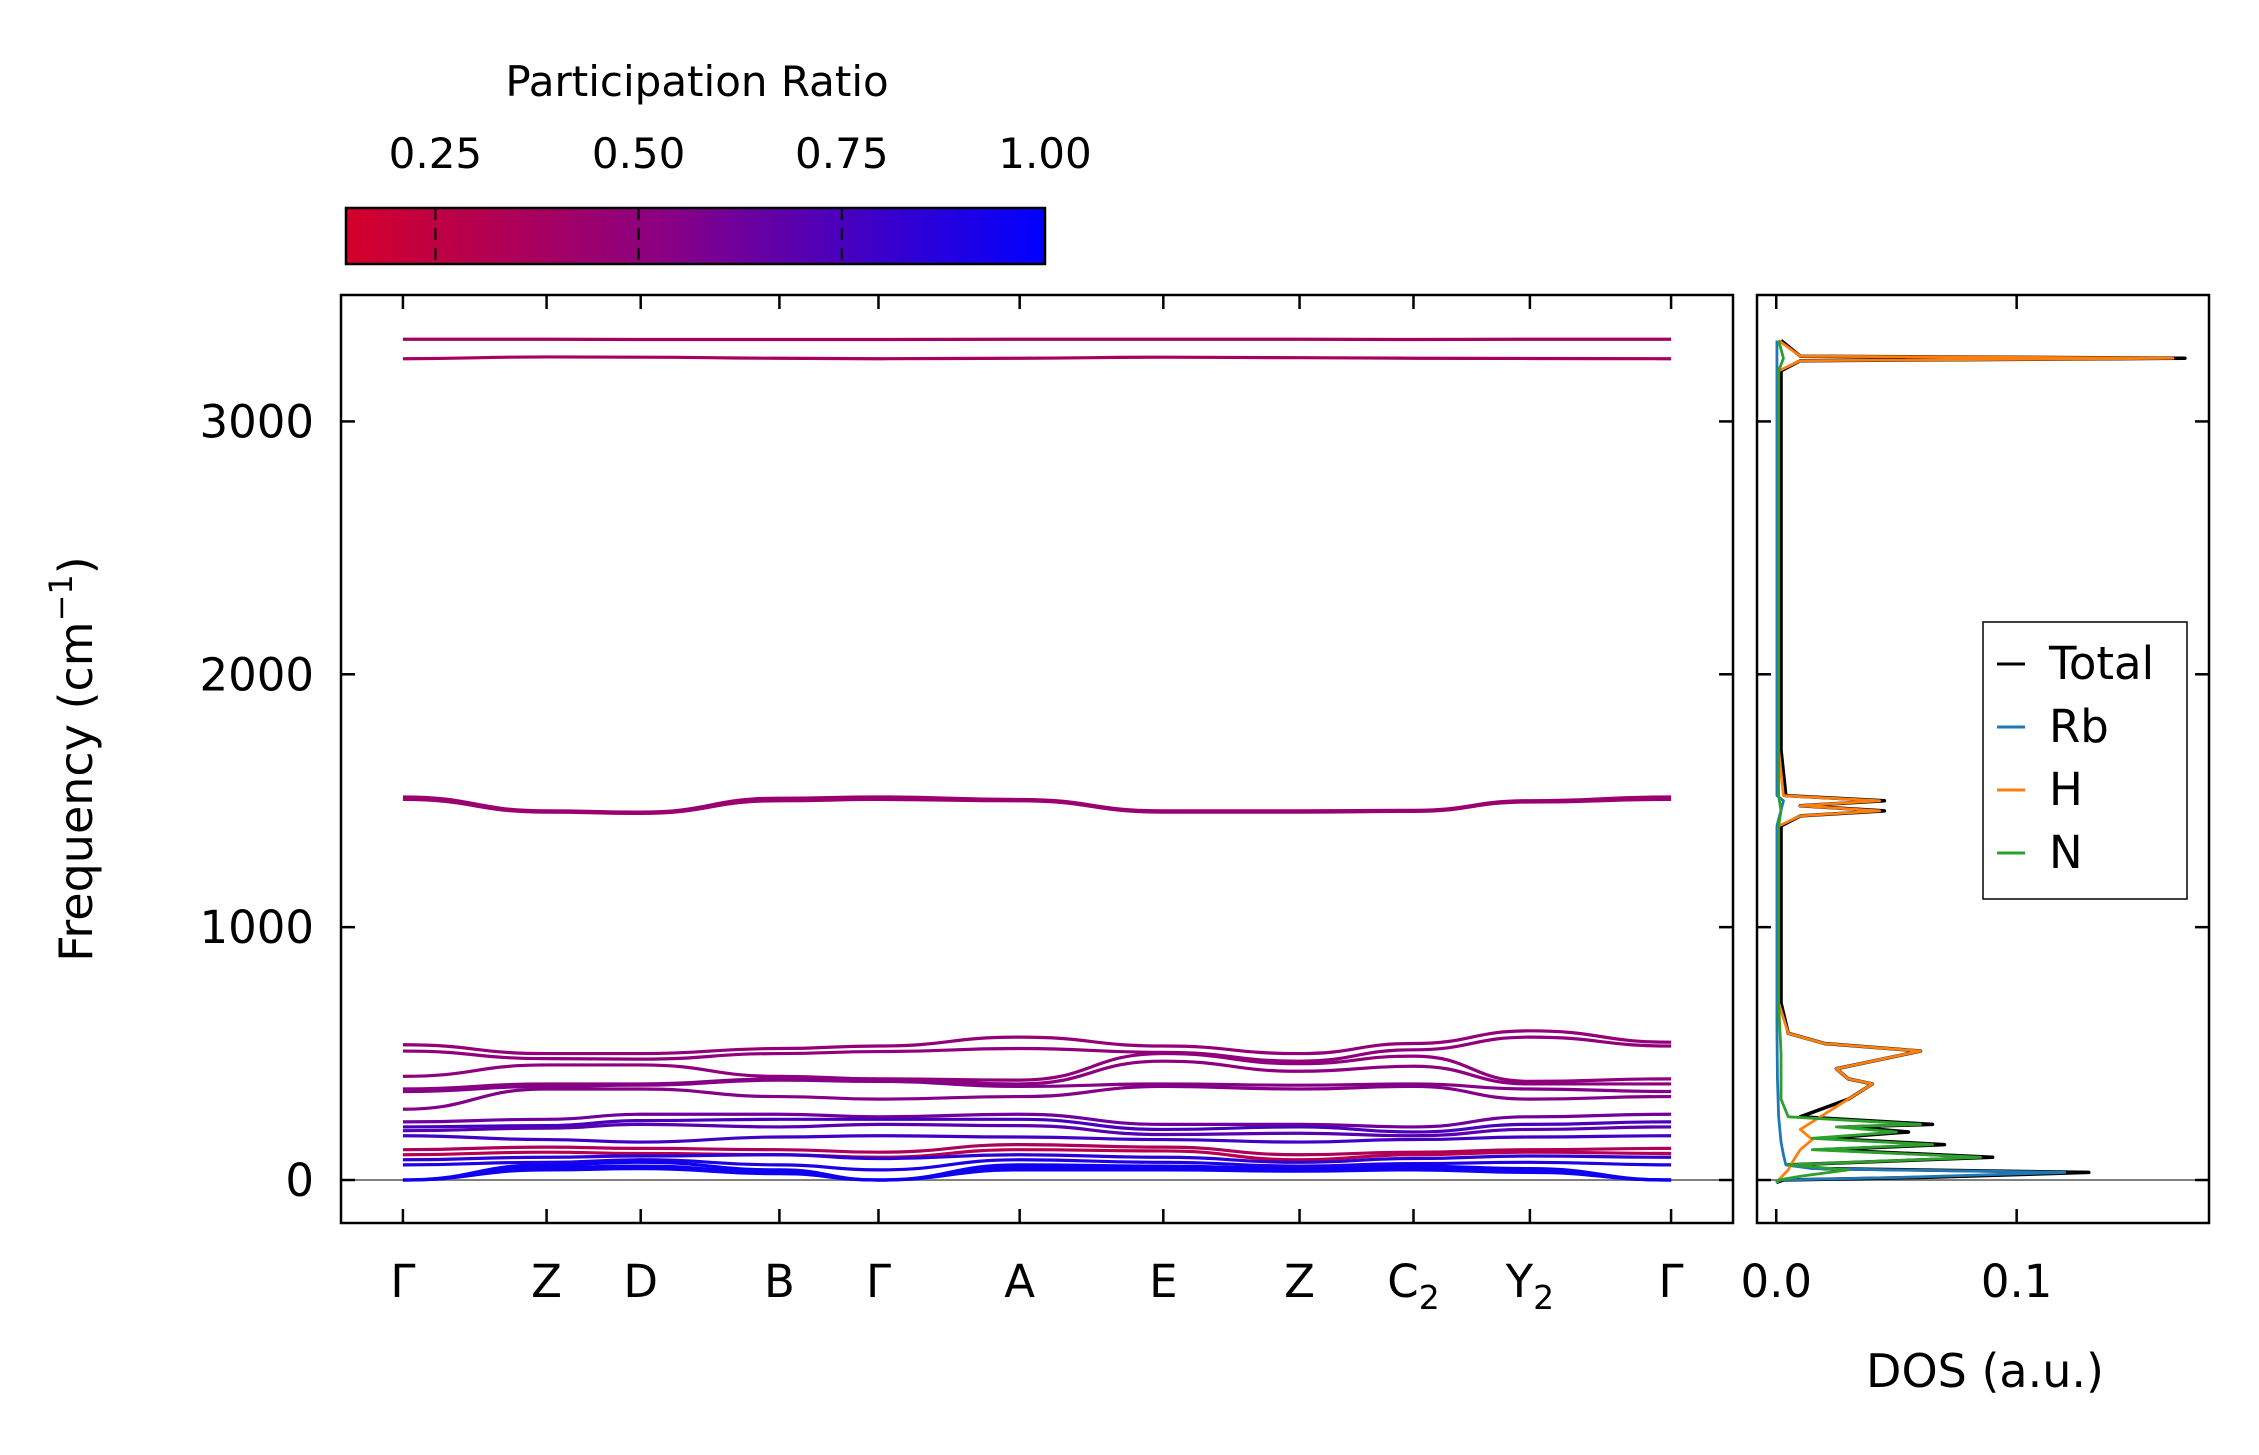 This screenshot has width=2259, height=1455. I want to click on y-tick-label: 0, so click(299, 1180).